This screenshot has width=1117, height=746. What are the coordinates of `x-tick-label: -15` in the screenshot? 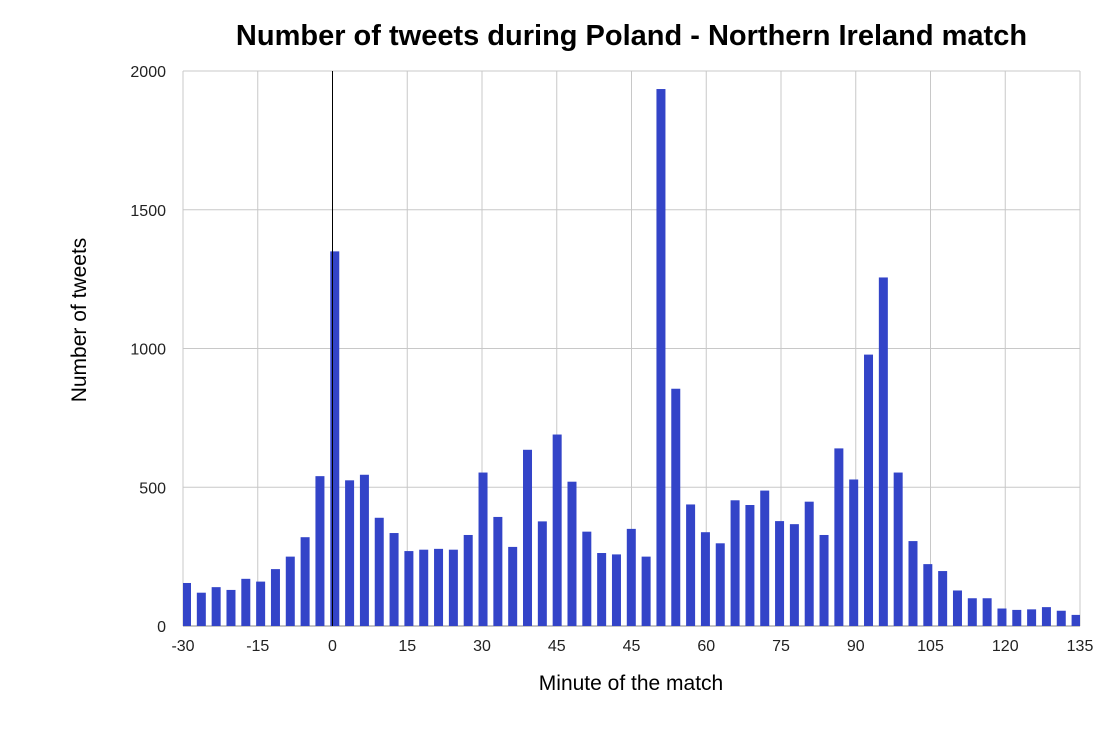 It's located at (257, 646).